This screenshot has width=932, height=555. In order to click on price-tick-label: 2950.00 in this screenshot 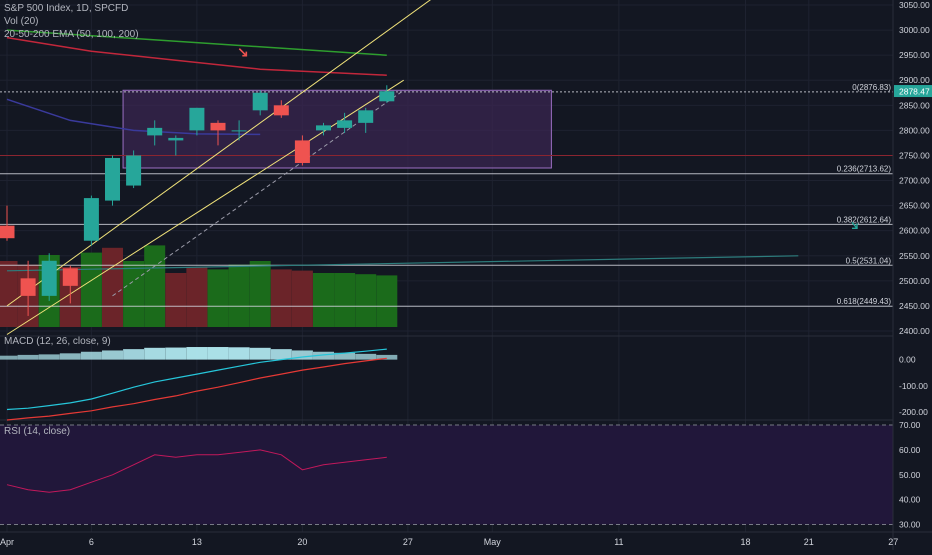, I will do `click(914, 55)`.